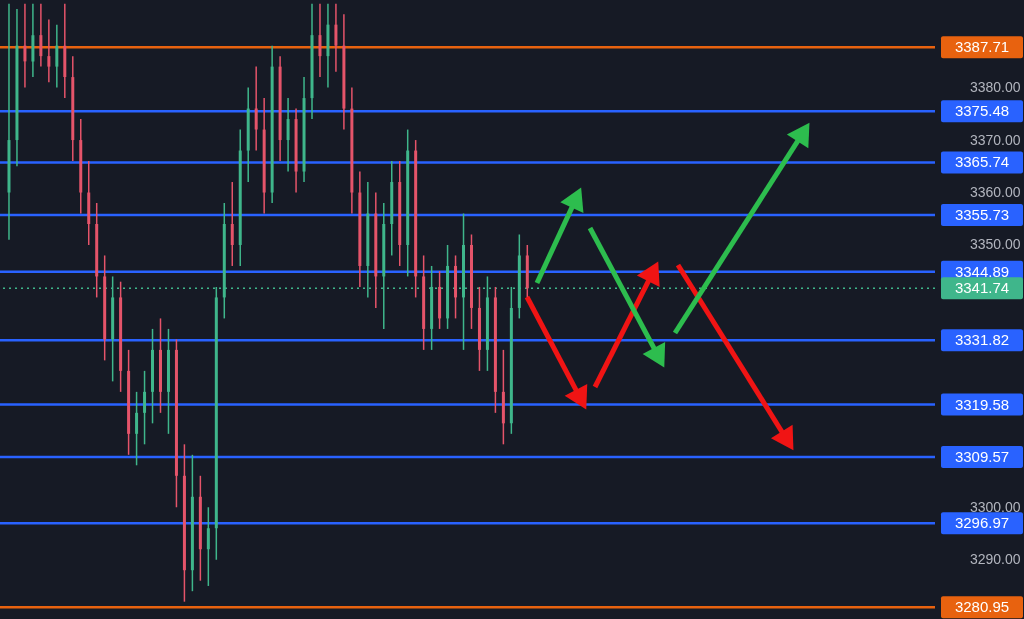 Image resolution: width=1024 pixels, height=619 pixels. Describe the element at coordinates (995, 139) in the screenshot. I see `y-tick-label: 3370.00` at that location.